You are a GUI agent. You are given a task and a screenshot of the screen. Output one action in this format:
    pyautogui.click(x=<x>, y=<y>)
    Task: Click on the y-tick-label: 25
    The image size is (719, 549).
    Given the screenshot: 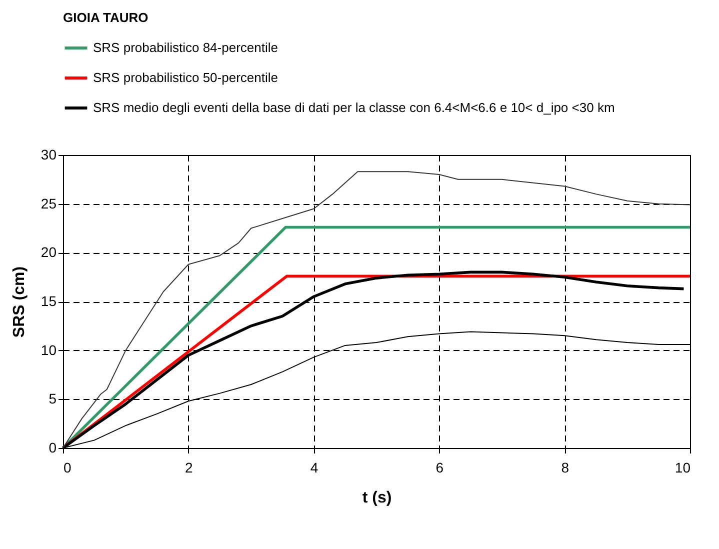 What is the action you would take?
    pyautogui.click(x=48, y=203)
    